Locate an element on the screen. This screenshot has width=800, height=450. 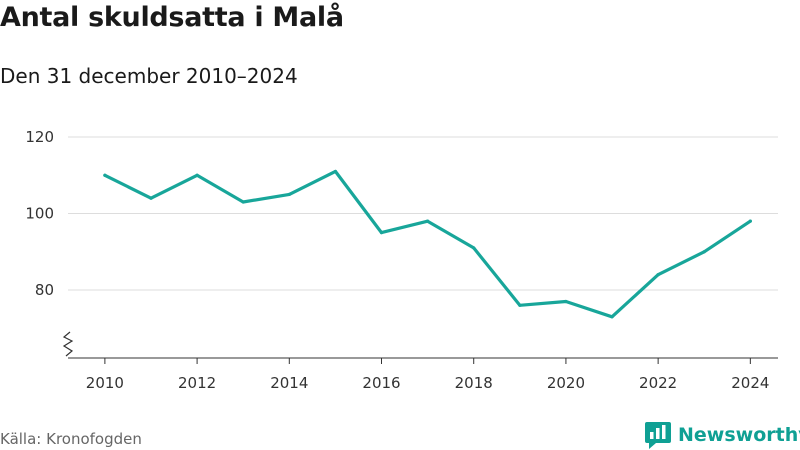
brand-name: Newsworthy is located at coordinates (739, 435).